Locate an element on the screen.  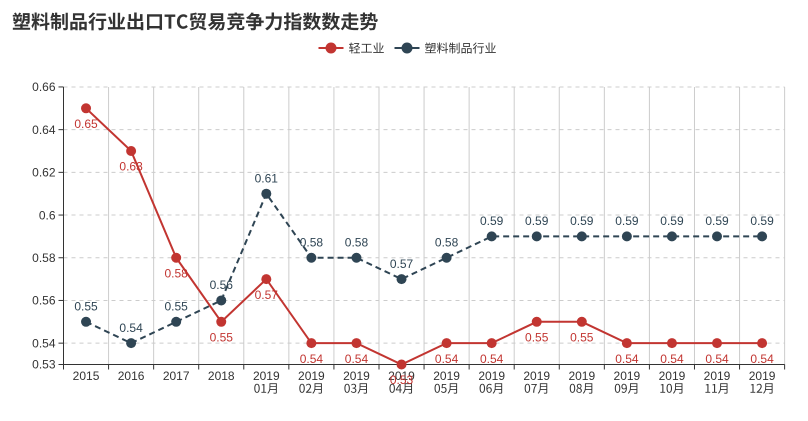
svg-text: 2015 is located at coordinates (86, 376).